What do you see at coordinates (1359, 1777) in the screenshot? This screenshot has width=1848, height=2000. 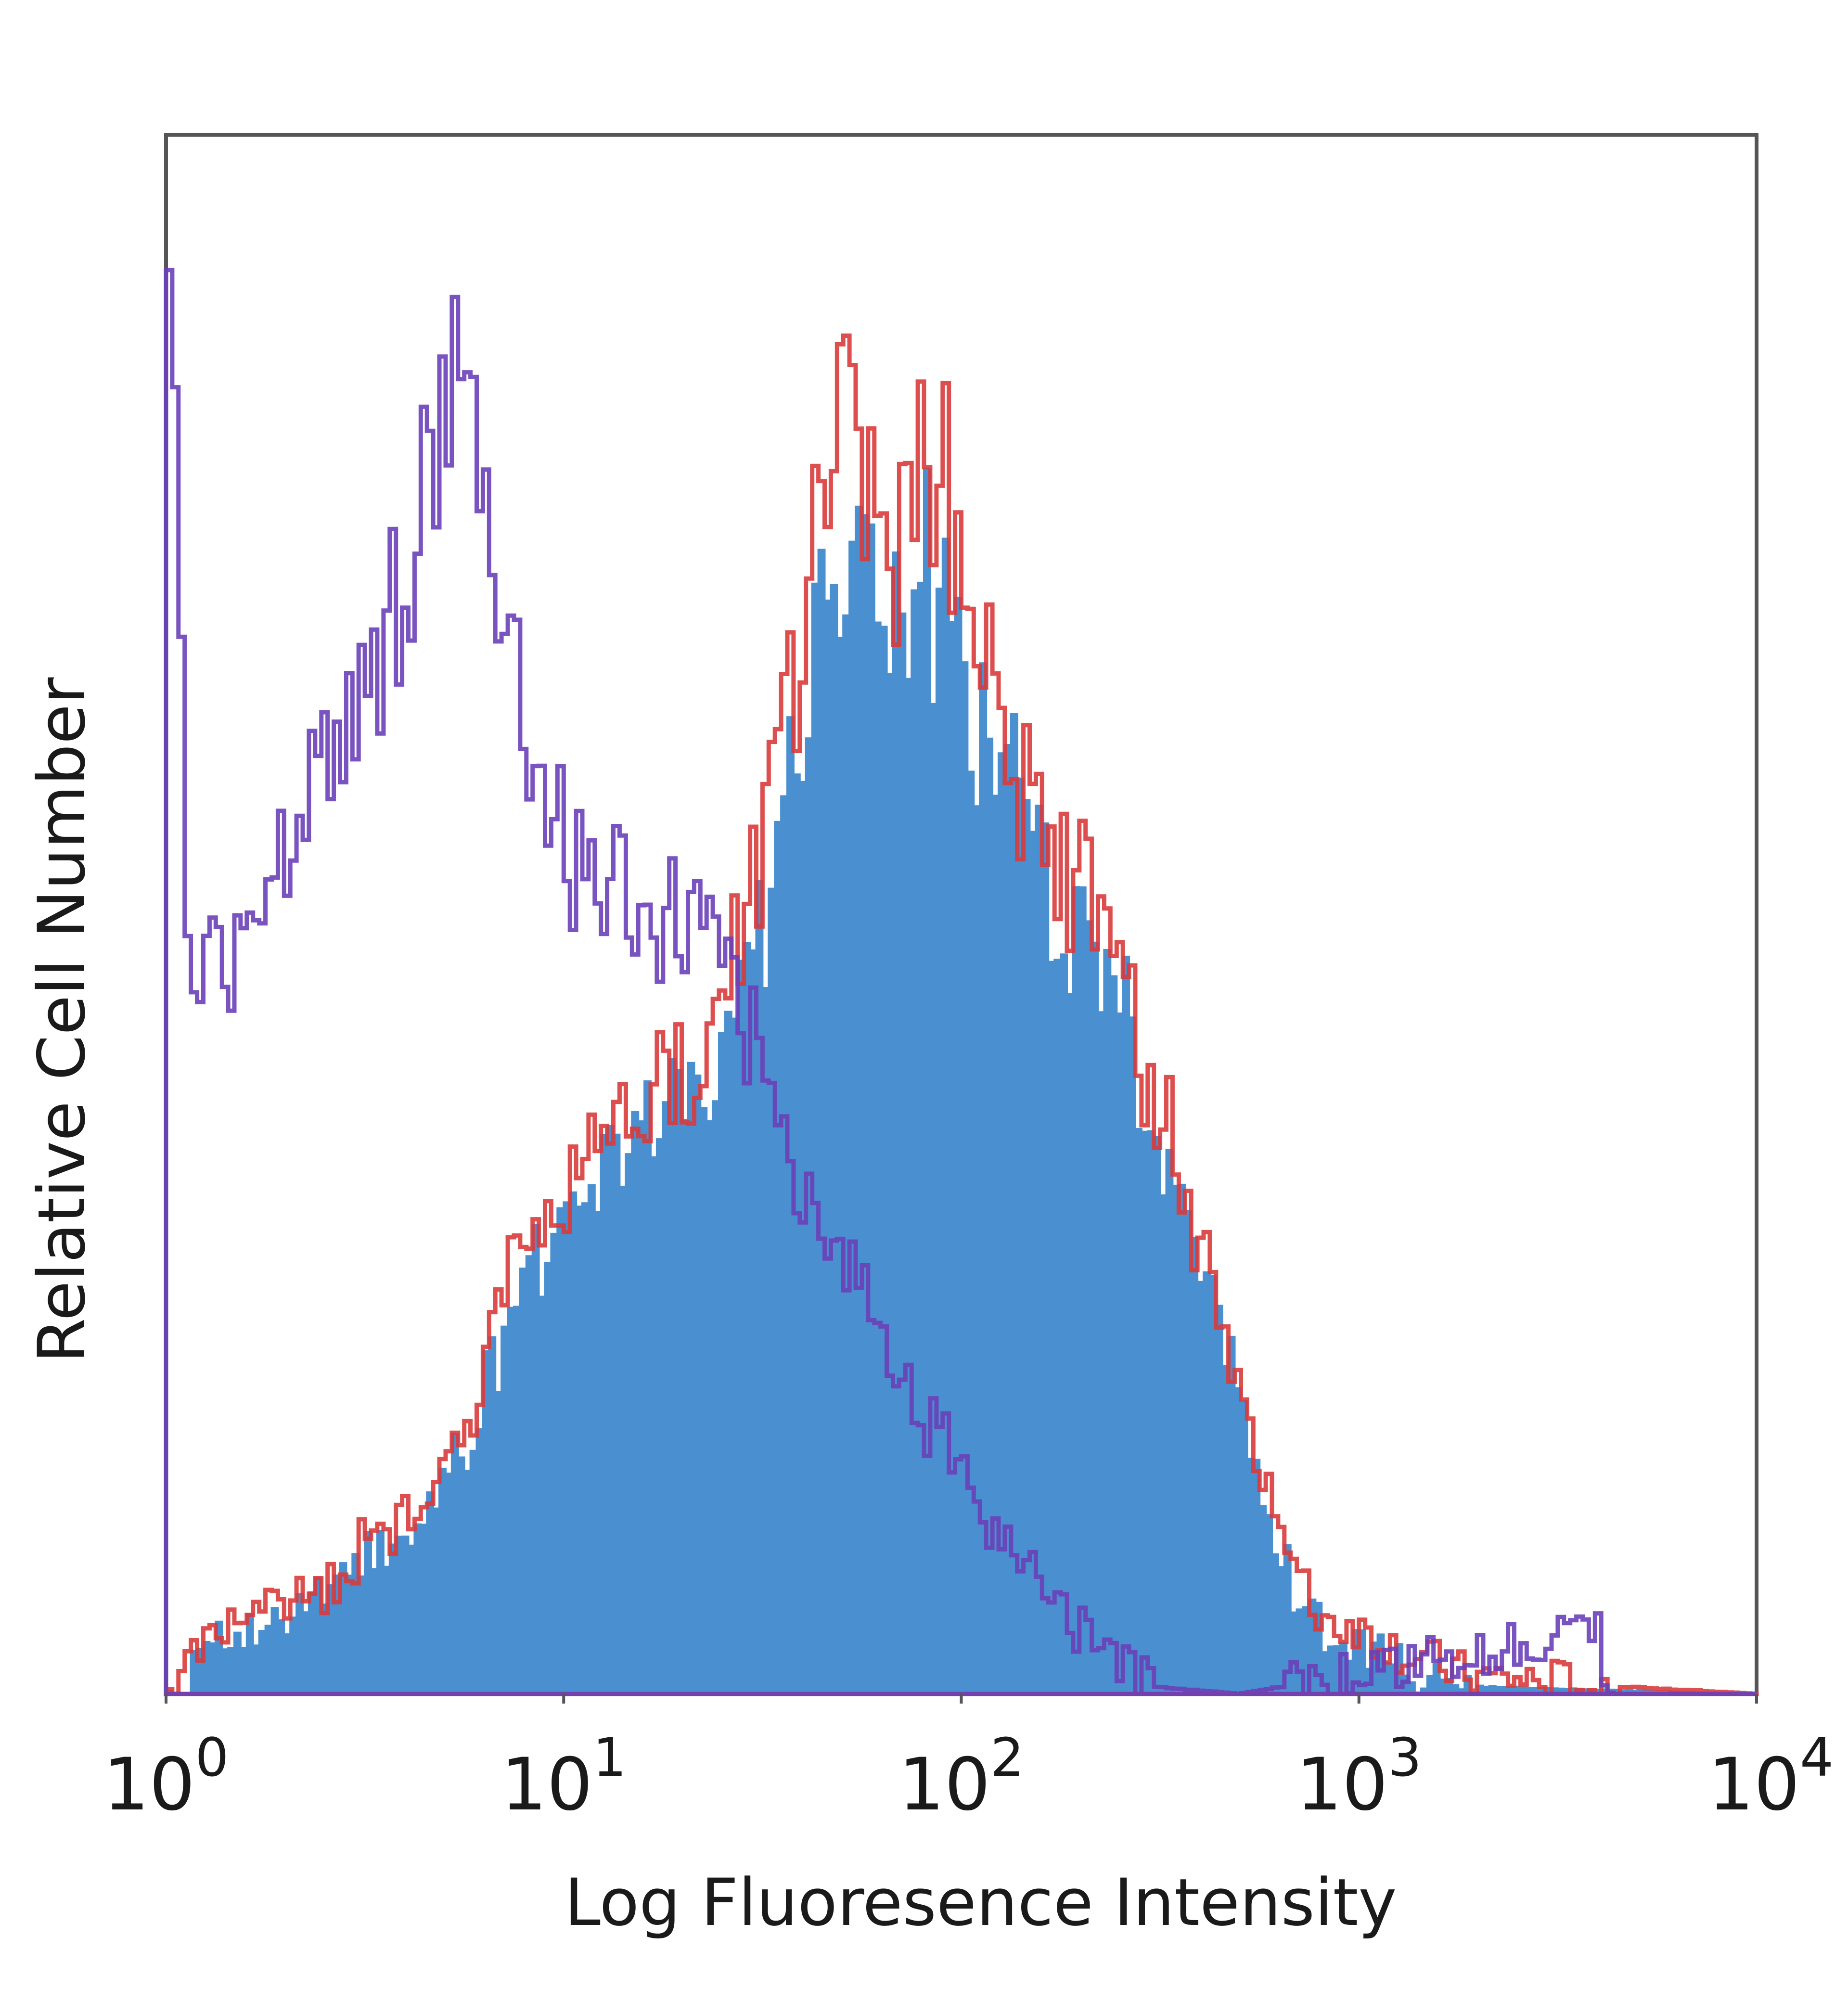 I see `x-tick-label: 10³` at bounding box center [1359, 1777].